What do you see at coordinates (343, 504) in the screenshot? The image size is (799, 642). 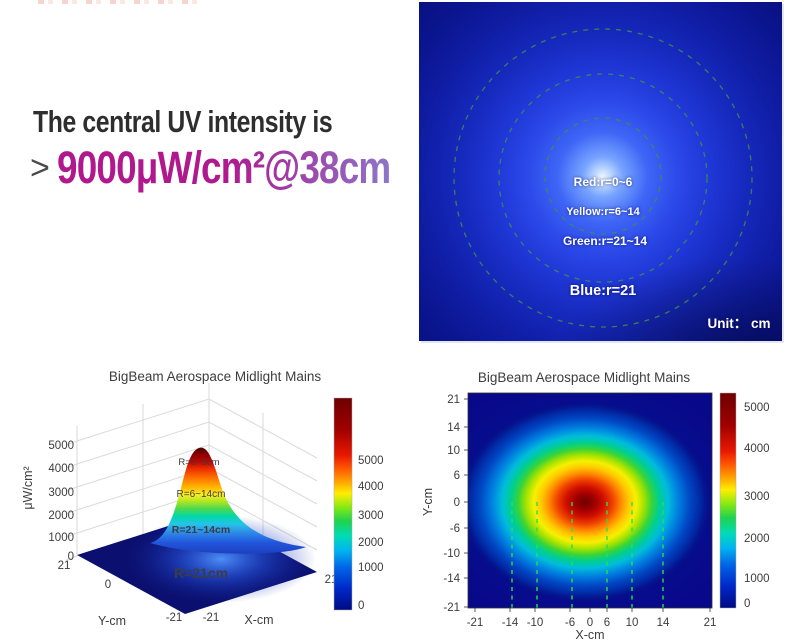 I see `surface-colorbar` at bounding box center [343, 504].